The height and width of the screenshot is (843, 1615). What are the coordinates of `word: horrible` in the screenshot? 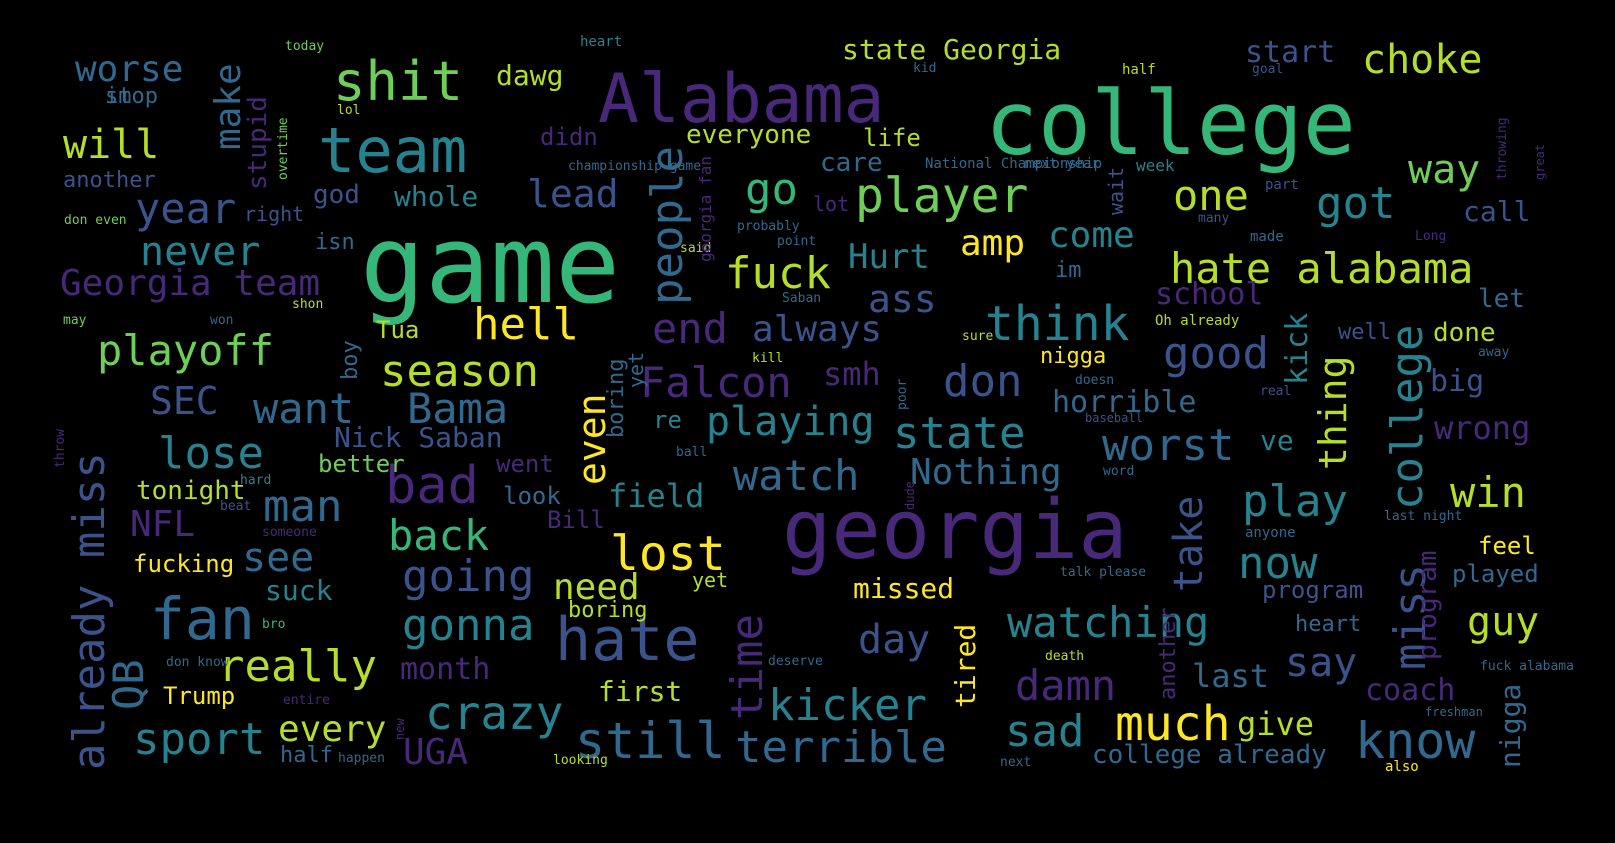 It's located at (1124, 402).